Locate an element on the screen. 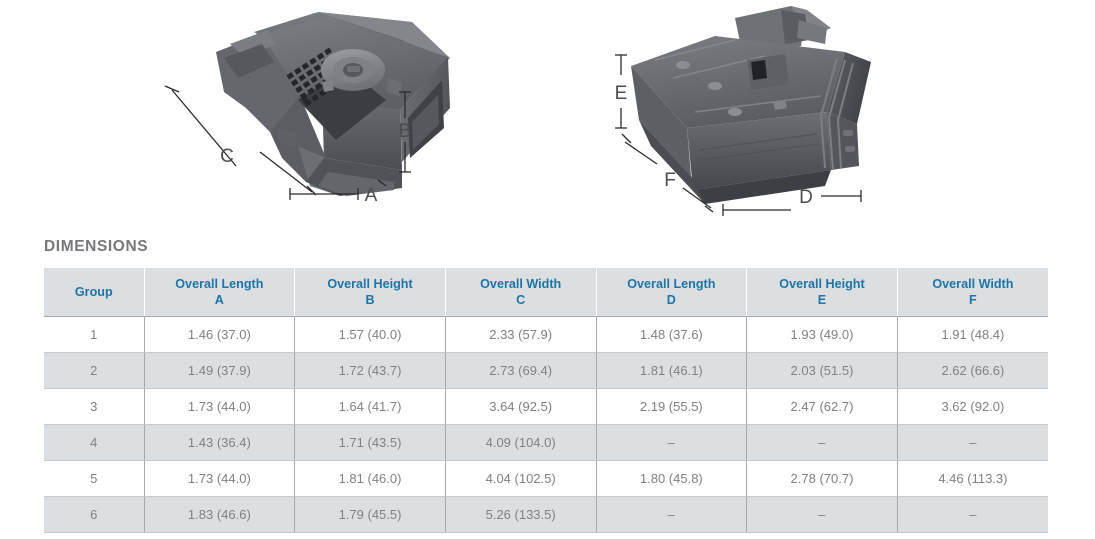 This screenshot has width=1095, height=539. cell-width-c: 5.26 (133.5) is located at coordinates (521, 514).